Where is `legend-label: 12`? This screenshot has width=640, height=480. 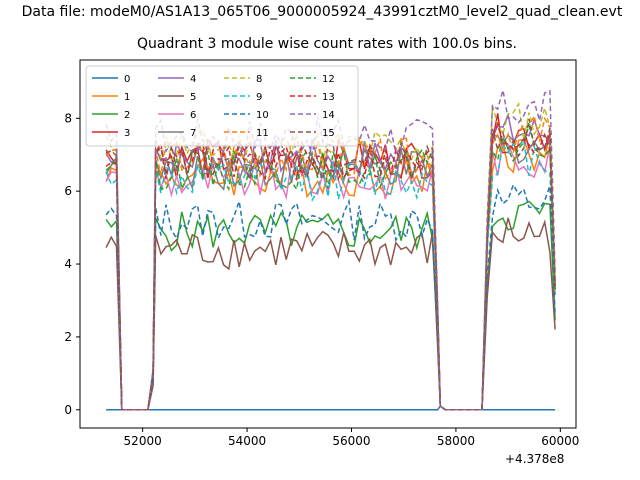 legend-label: 12 is located at coordinates (328, 79).